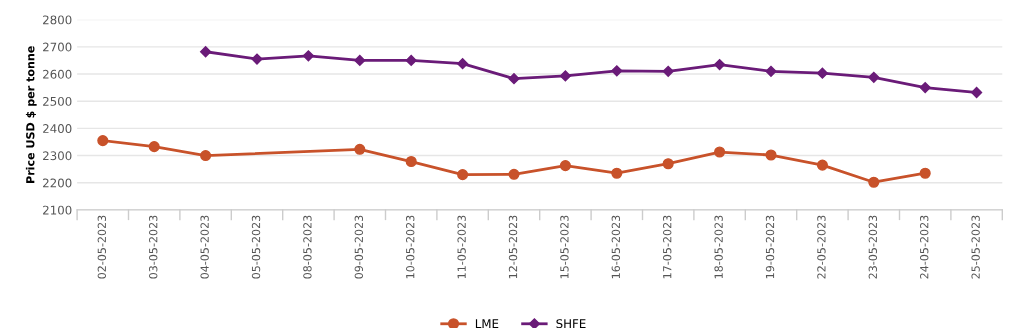 This screenshot has width=1028, height=328. Describe the element at coordinates (57, 183) in the screenshot. I see `y-tick-label: 2200` at that location.